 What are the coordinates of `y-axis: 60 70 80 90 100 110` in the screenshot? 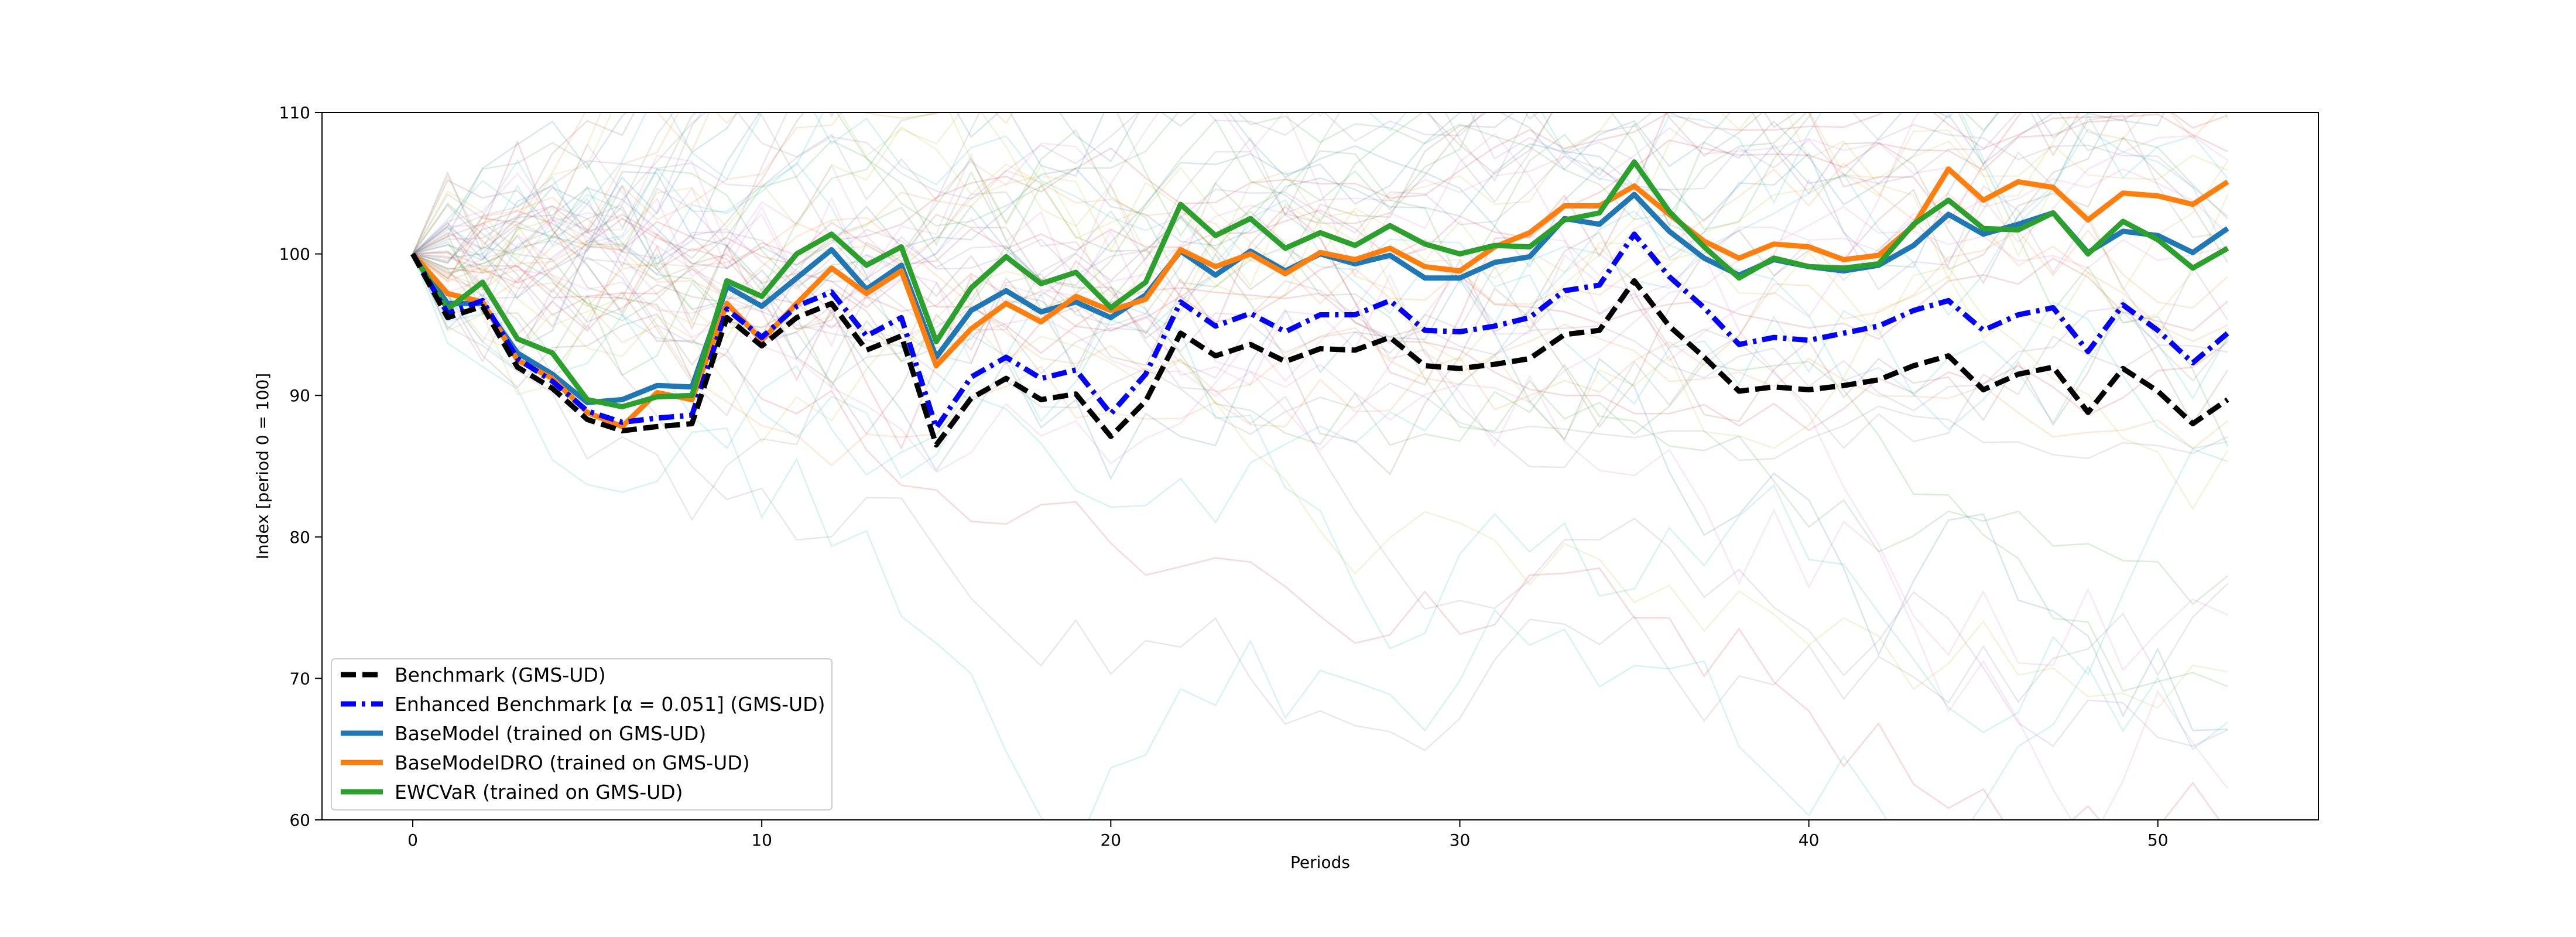 It's located at (300, 466).